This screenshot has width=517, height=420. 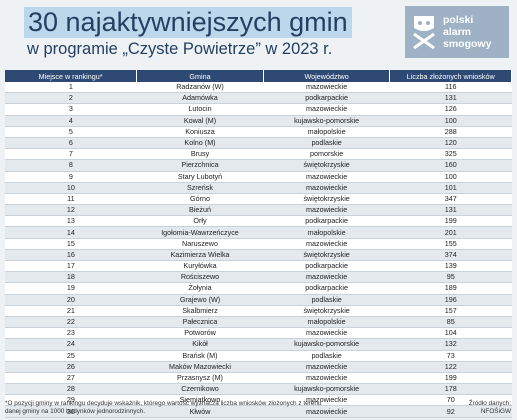 I want to click on table-row: 6 Kolno (M) podlaskie 120, so click(x=258, y=143).